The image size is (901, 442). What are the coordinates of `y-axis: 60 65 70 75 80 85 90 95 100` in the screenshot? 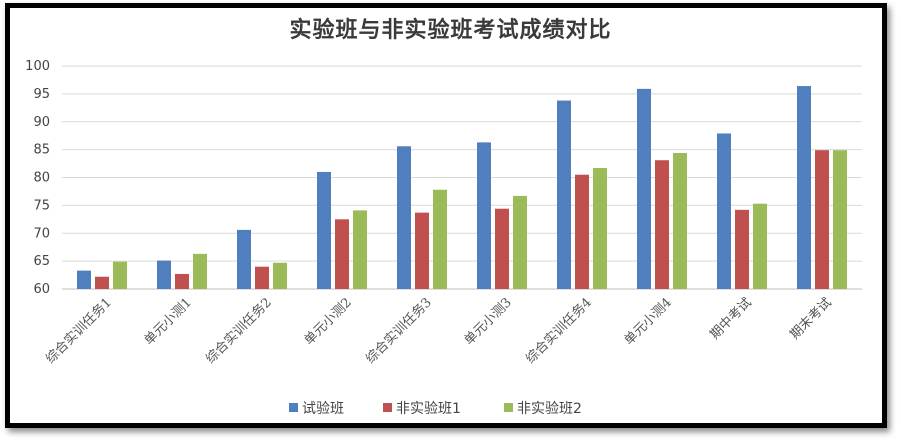 It's located at (37, 178).